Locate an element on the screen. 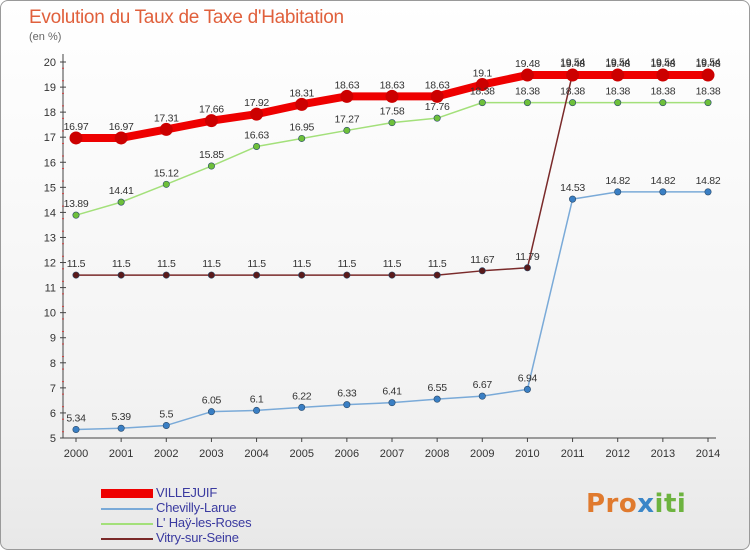 The height and width of the screenshot is (550, 750). logo-part-1: Pro is located at coordinates (612, 504).